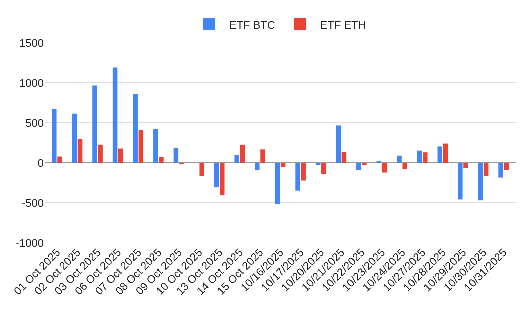 The height and width of the screenshot is (318, 526). What do you see at coordinates (32, 84) in the screenshot?
I see `y-tick-label: 1000` at bounding box center [32, 84].